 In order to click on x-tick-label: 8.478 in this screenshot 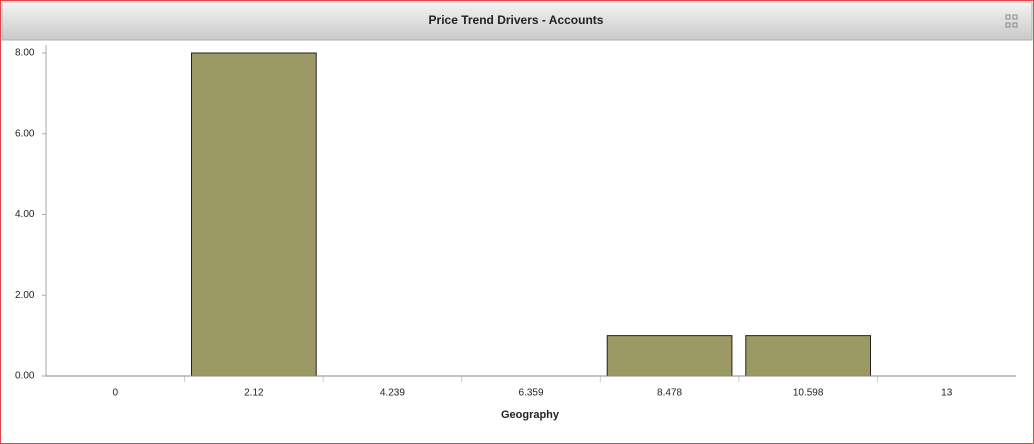, I will do `click(669, 393)`.